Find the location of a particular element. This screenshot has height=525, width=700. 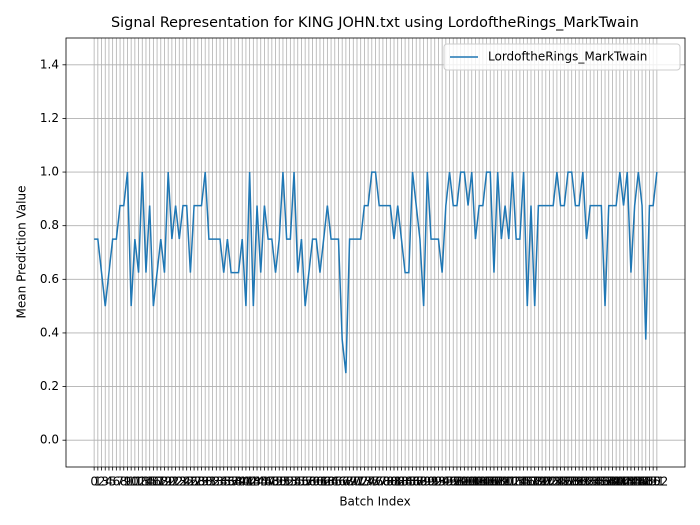

x-tick-label: 127 is located at coordinates (564, 482).